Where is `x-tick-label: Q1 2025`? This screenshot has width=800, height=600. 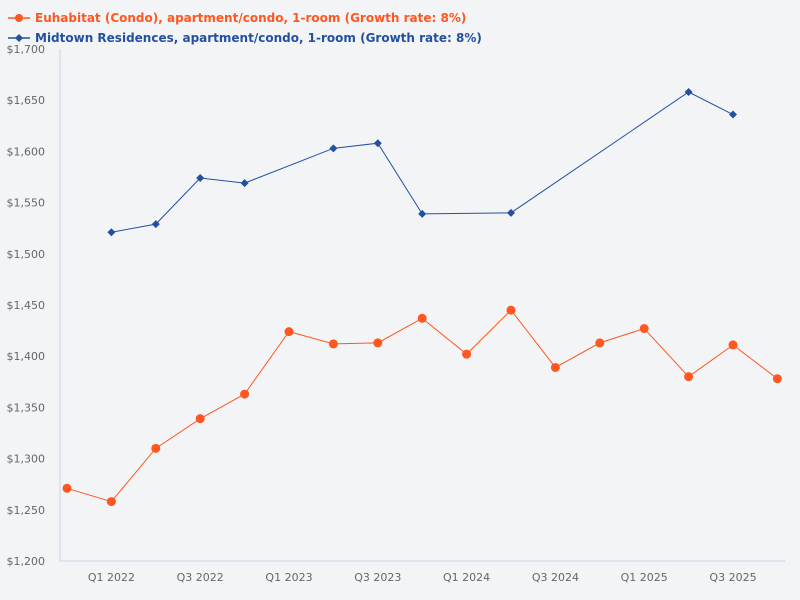
x-tick-label: Q1 2025 is located at coordinates (644, 577).